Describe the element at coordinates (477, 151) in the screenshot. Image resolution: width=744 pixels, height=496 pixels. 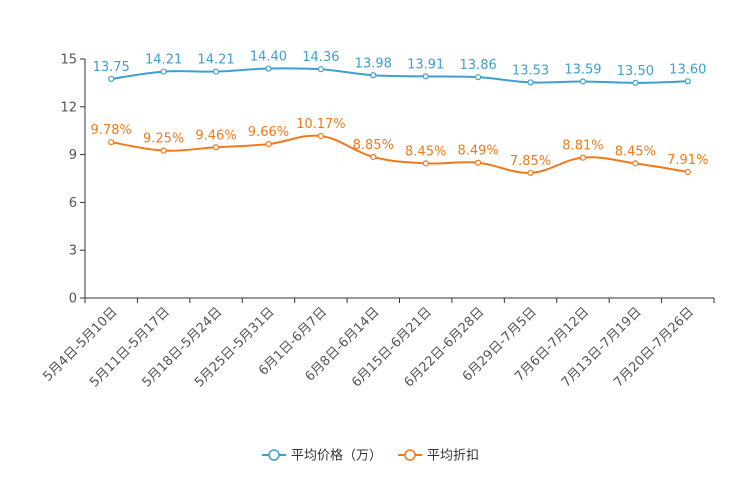
I see `data-label: 8.49%` at that location.